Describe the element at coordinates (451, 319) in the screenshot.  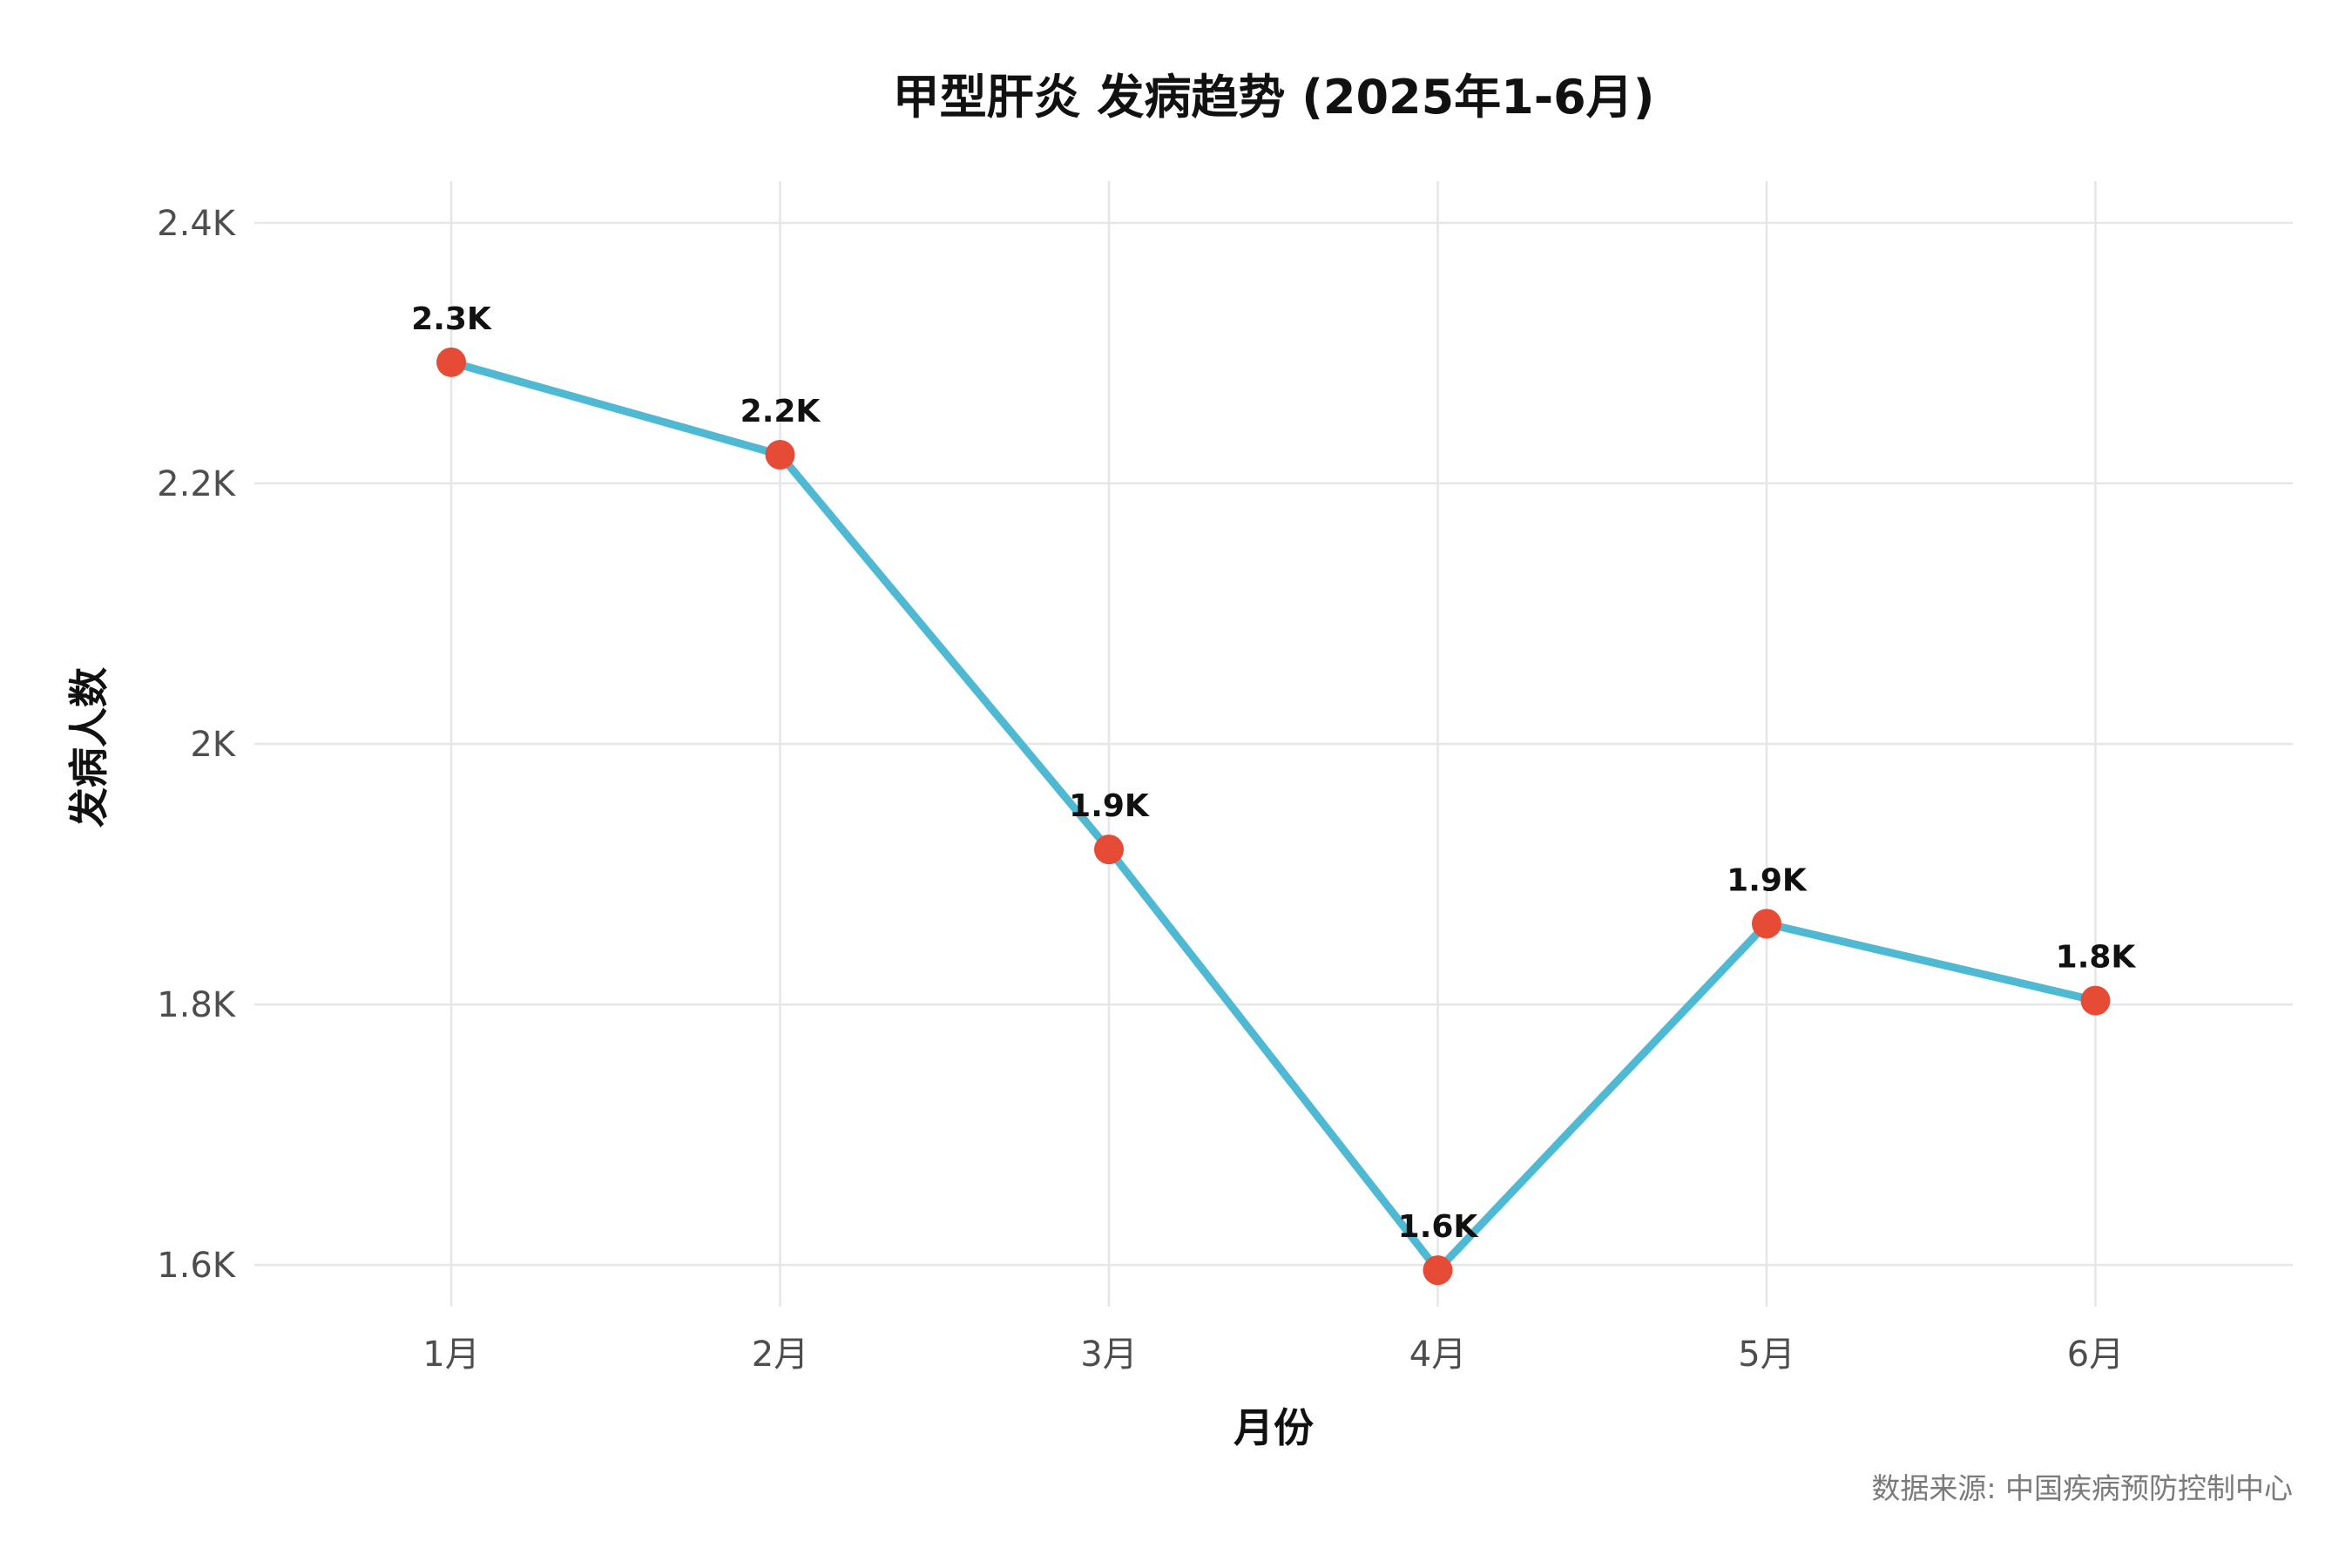
I see `data-label: 2.3K` at that location.